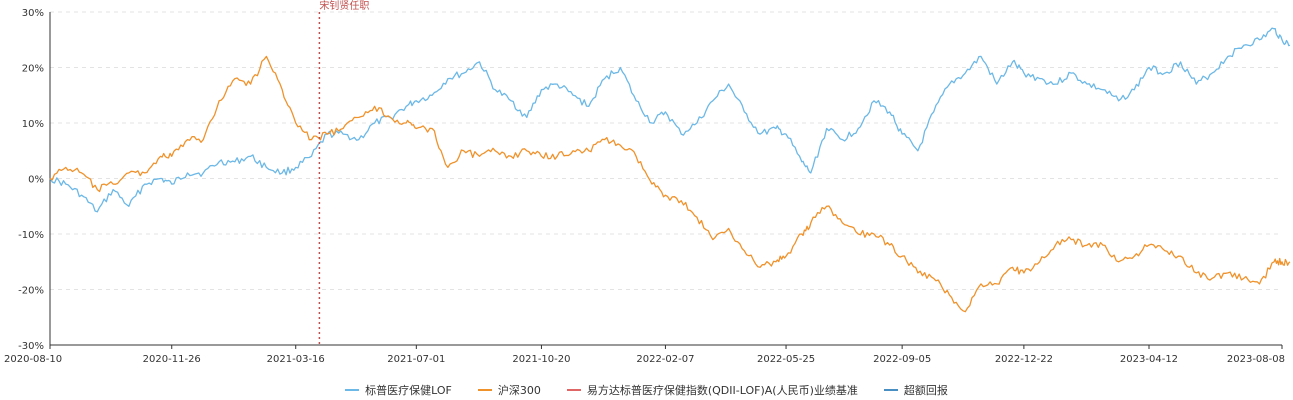  I want to click on x-tick-label: 2022-09-05, so click(902, 359).